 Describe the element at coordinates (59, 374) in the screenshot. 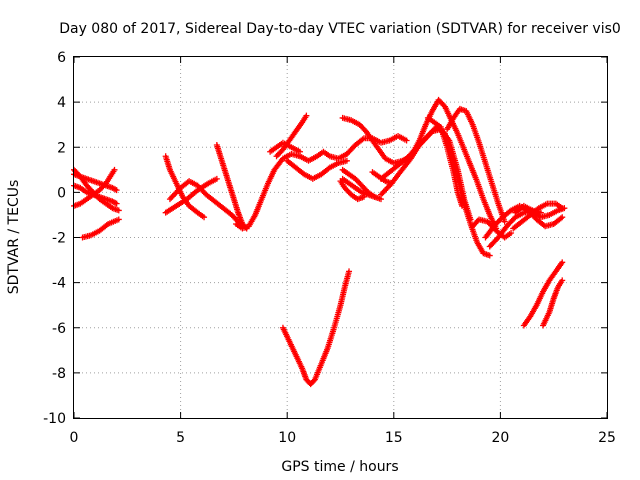

I see `y-tick-label: -8` at that location.